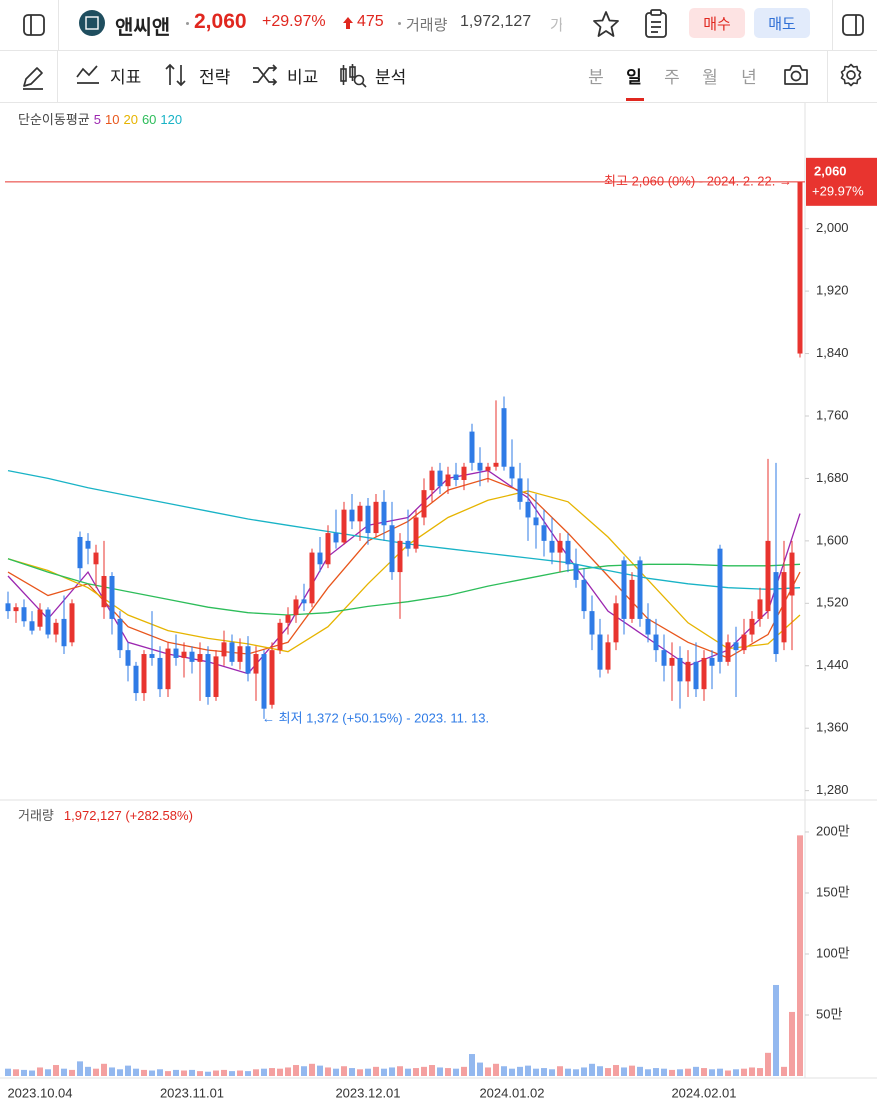  What do you see at coordinates (265, 75) in the screenshot?
I see `compare-icon` at bounding box center [265, 75].